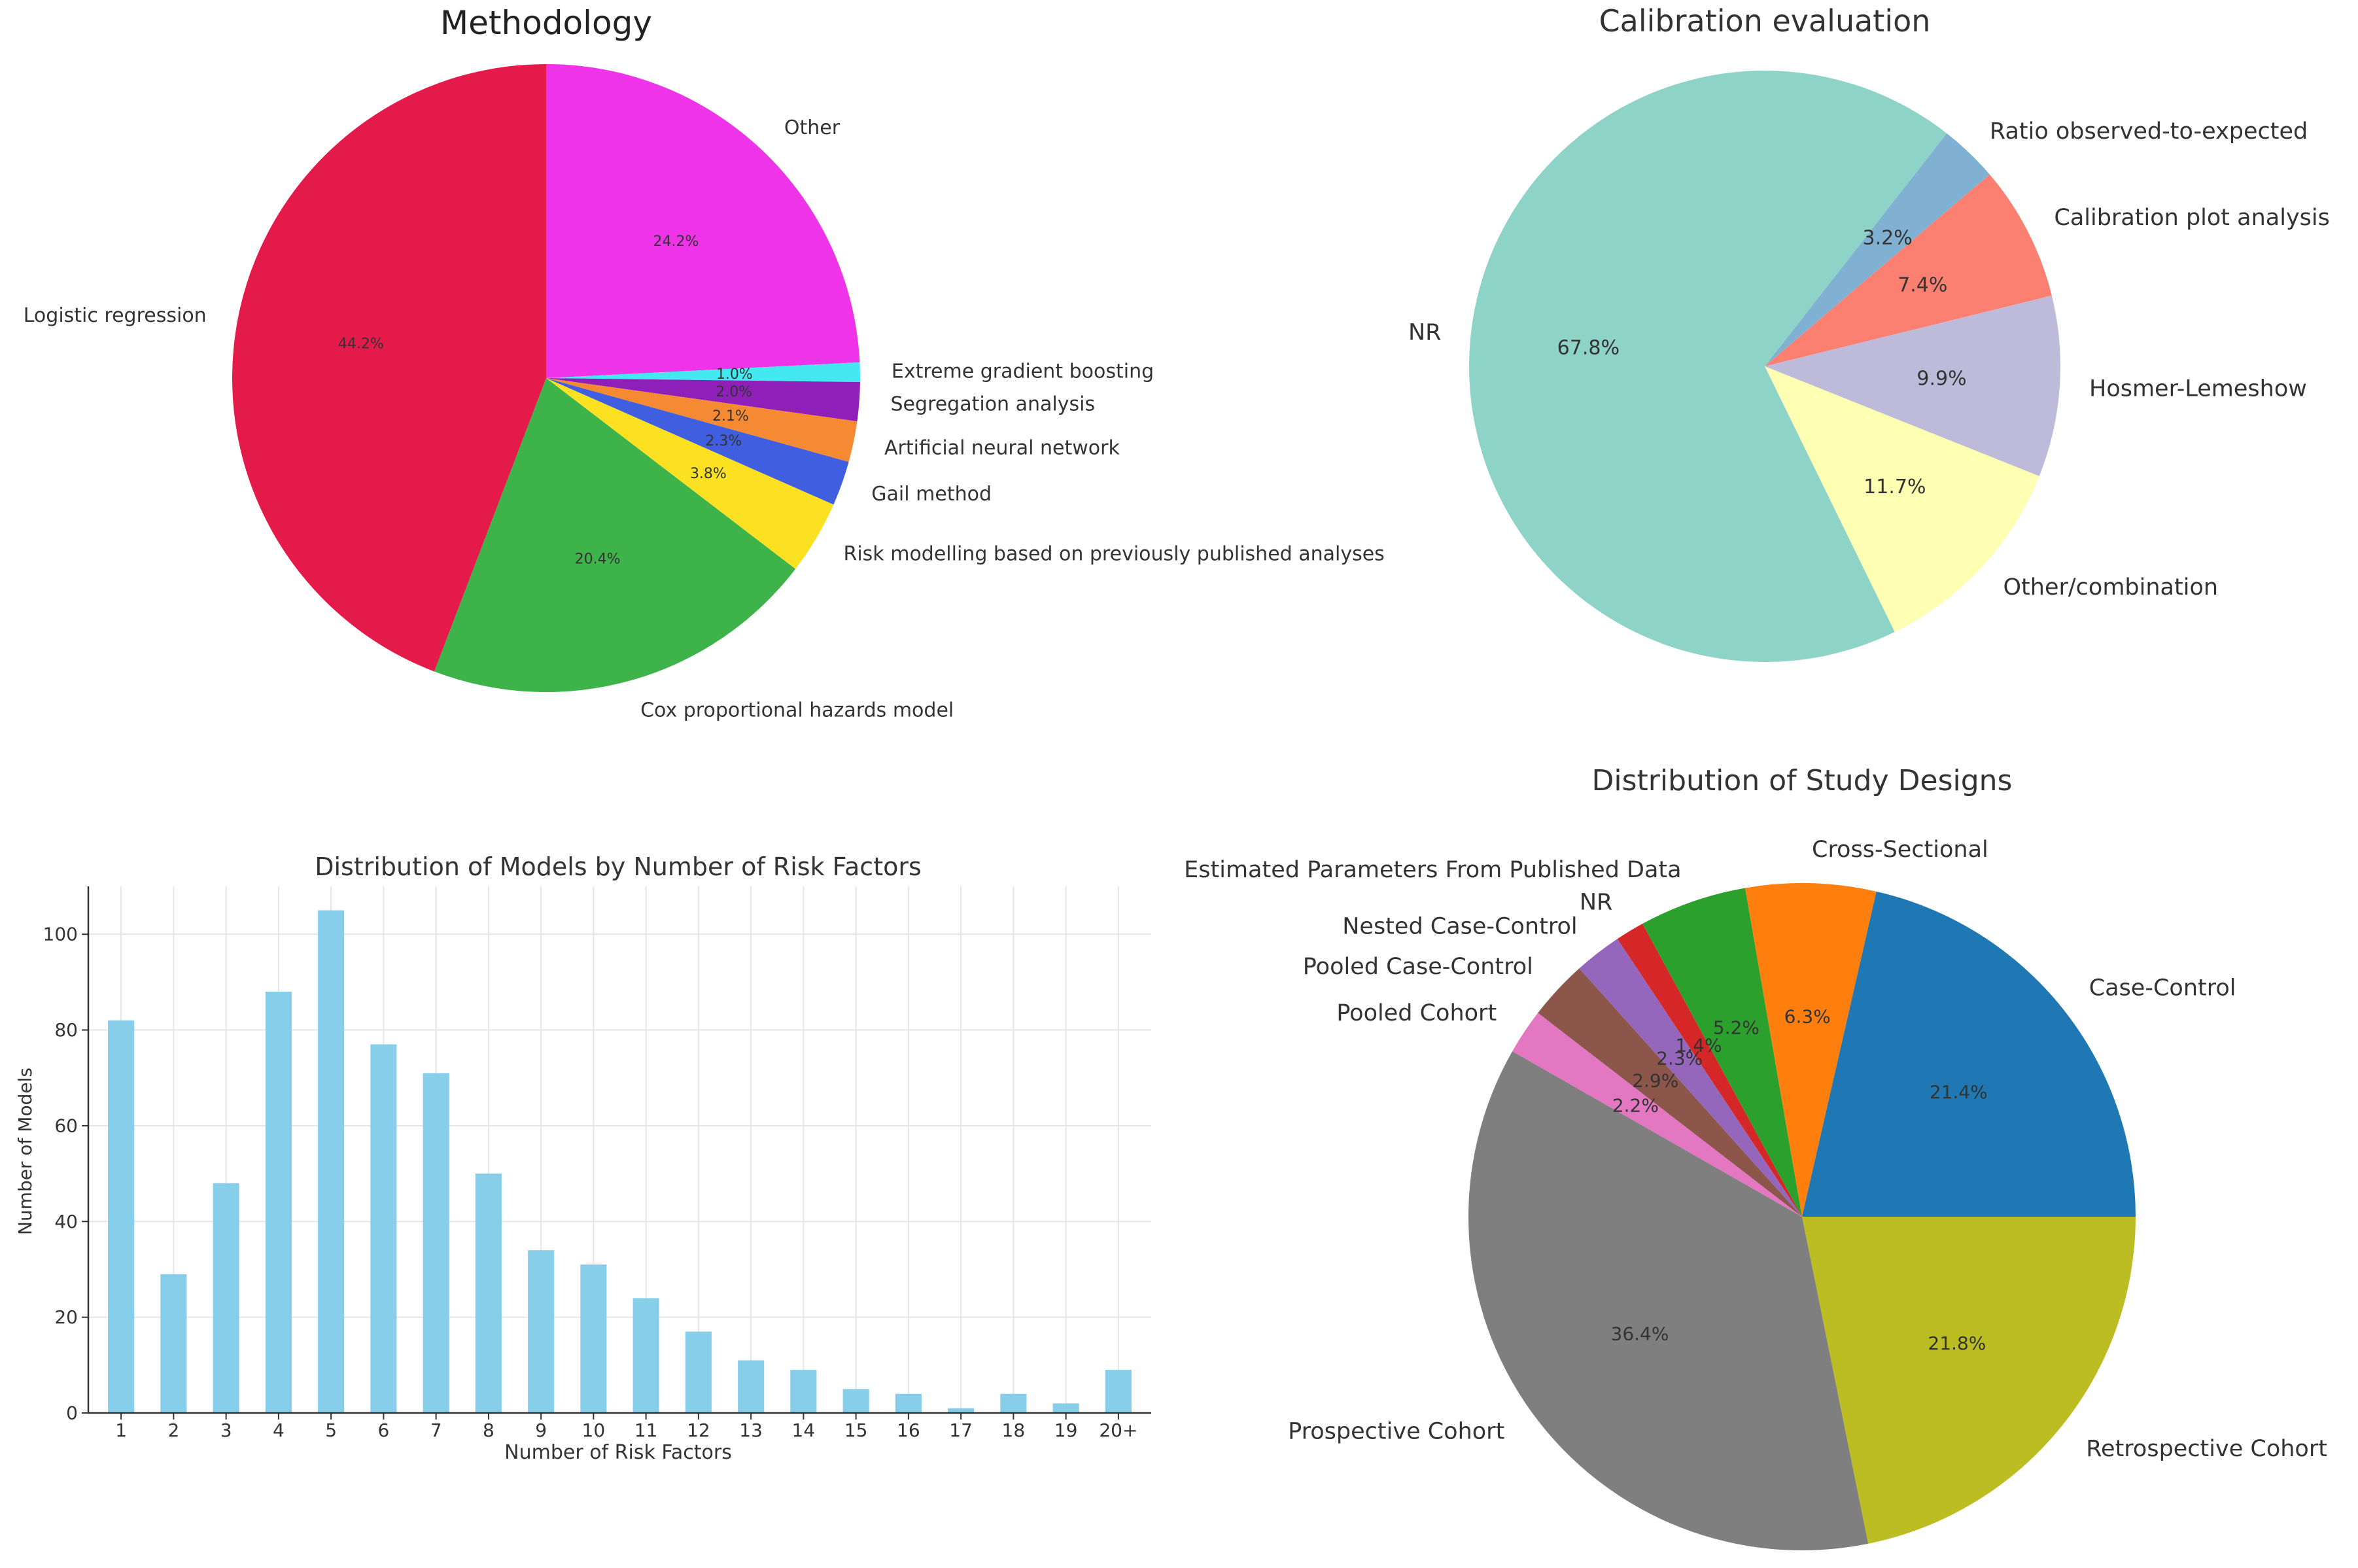  What do you see at coordinates (1679, 1059) in the screenshot?
I see `study-designs-pct-label-nested-case-control: 2.3%` at bounding box center [1679, 1059].